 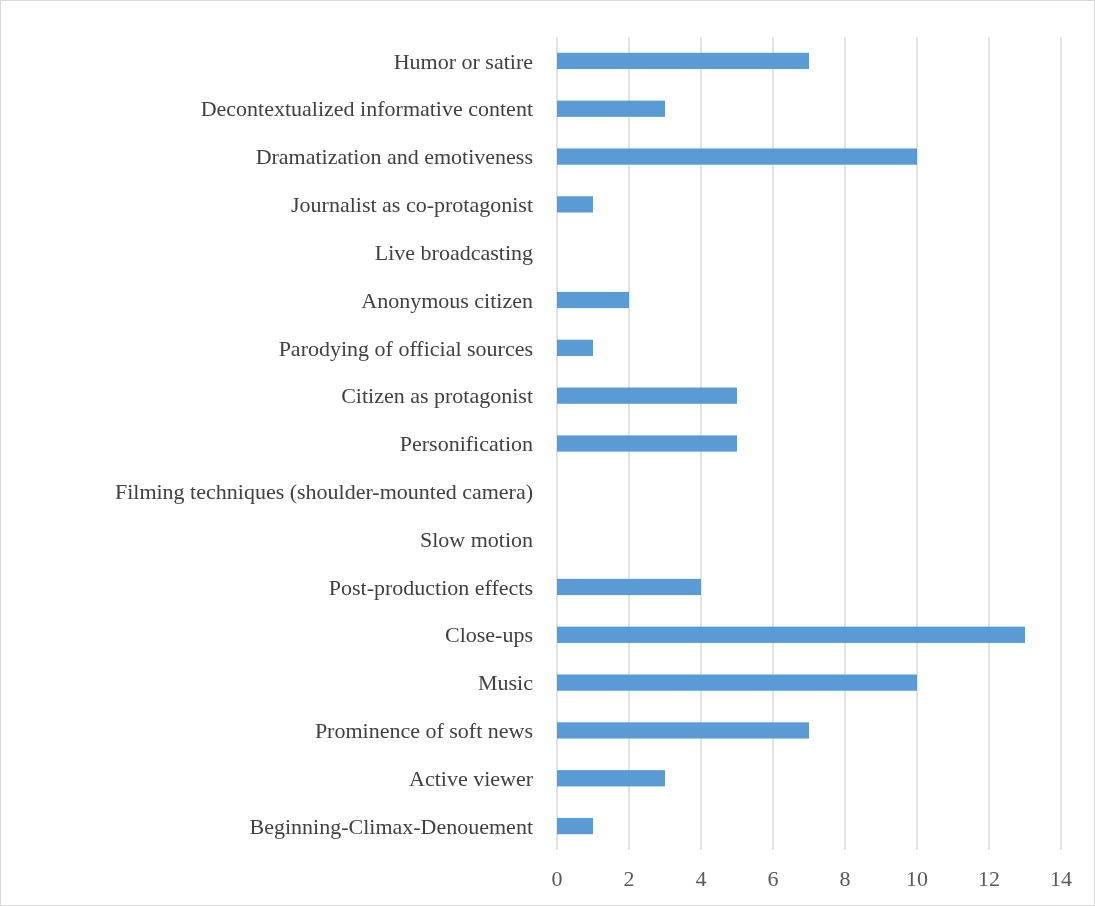 I want to click on x-tick-label: 4, so click(x=701, y=878).